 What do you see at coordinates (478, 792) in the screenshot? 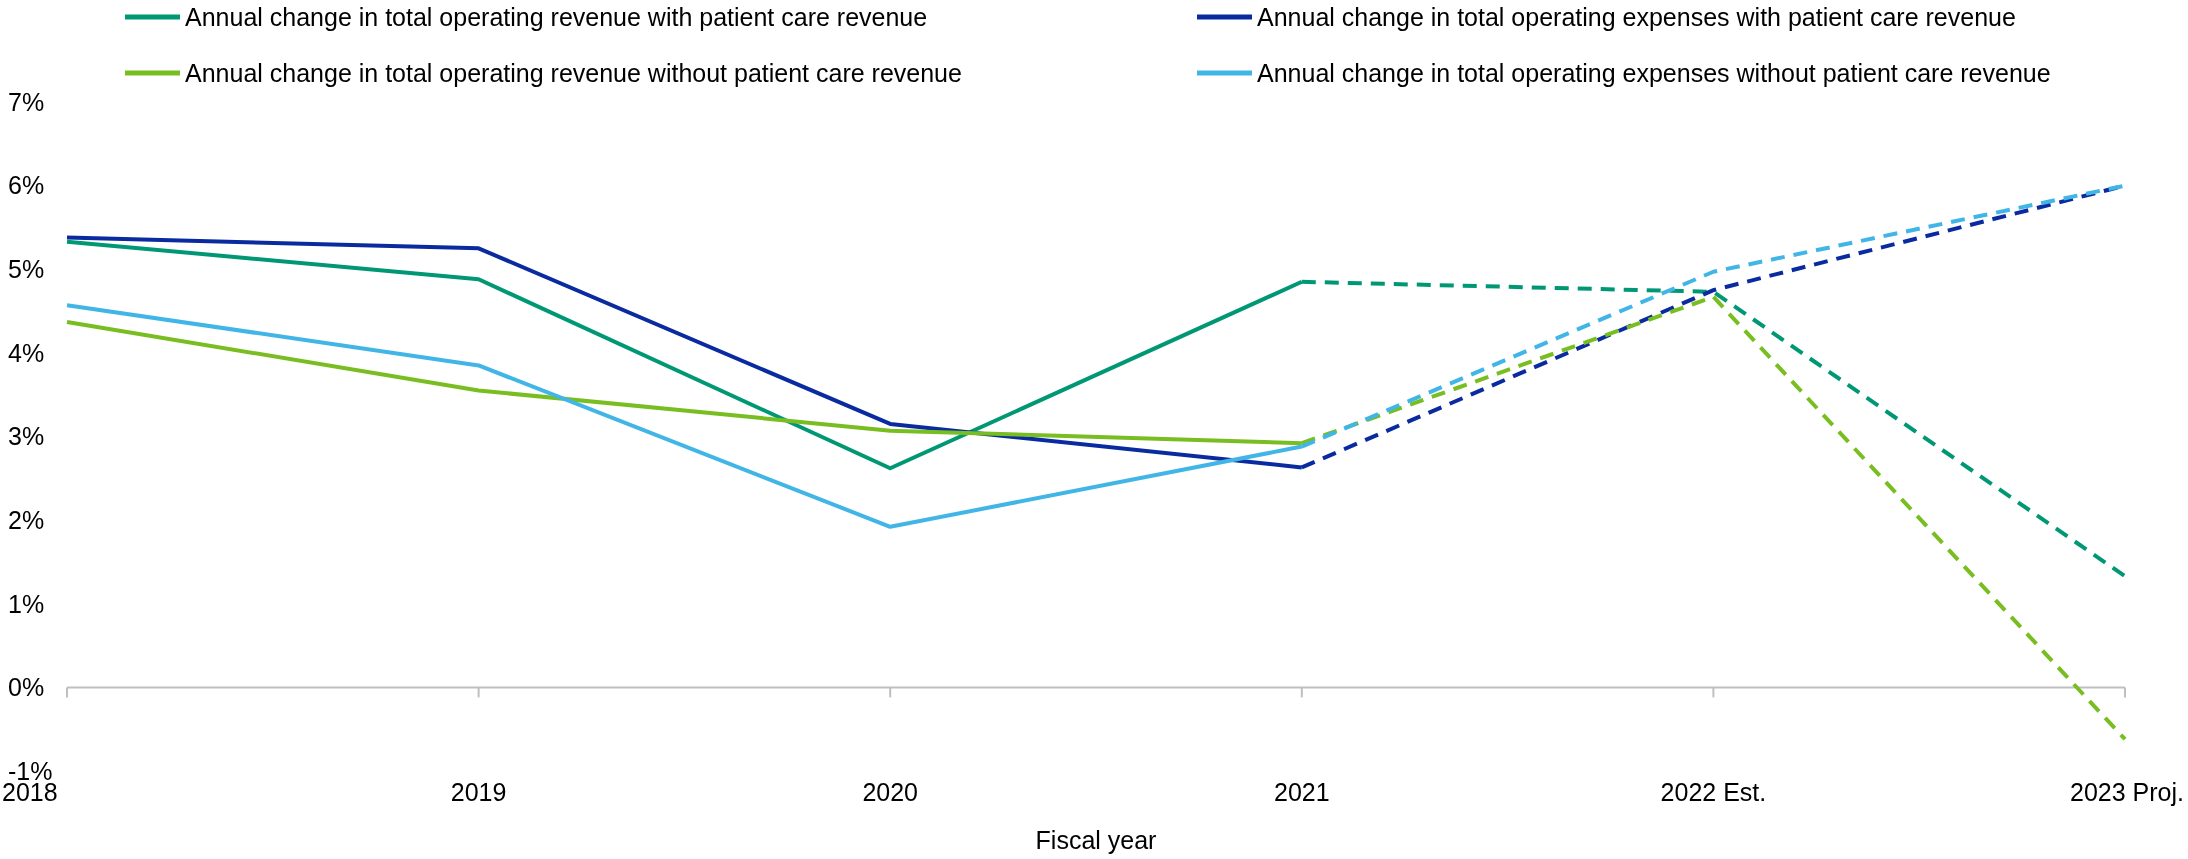
I see `x-tick-label: 2019` at bounding box center [478, 792].